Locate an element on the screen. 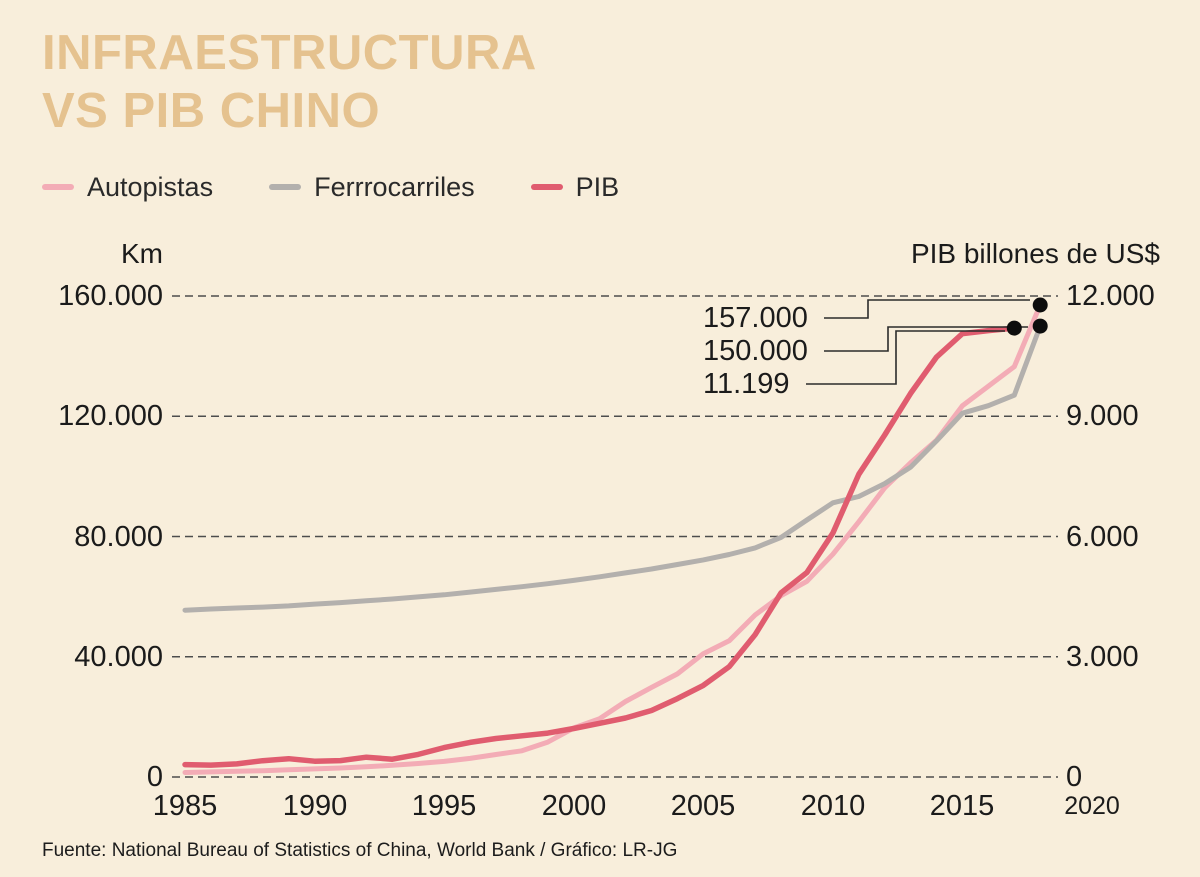  legend-item-ferrocarriles: Ferrrocarriles is located at coordinates (372, 187).